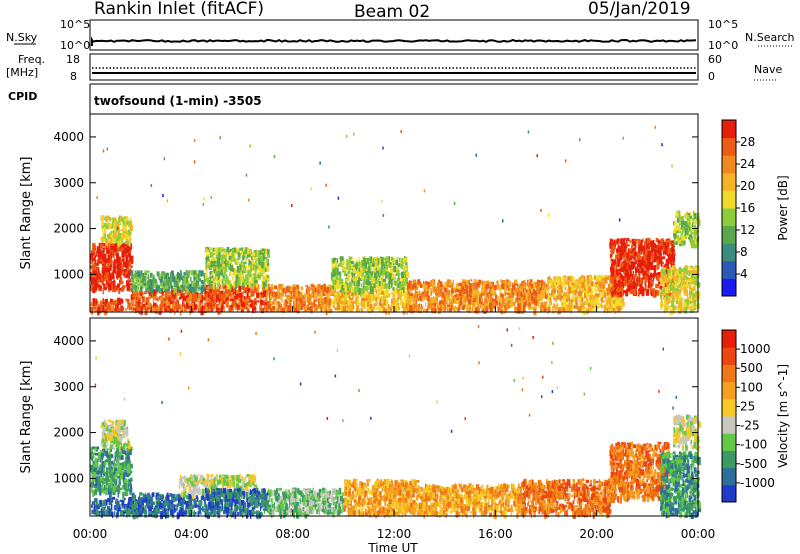  I want to click on colorbar-tick-label: 25, so click(747, 406).